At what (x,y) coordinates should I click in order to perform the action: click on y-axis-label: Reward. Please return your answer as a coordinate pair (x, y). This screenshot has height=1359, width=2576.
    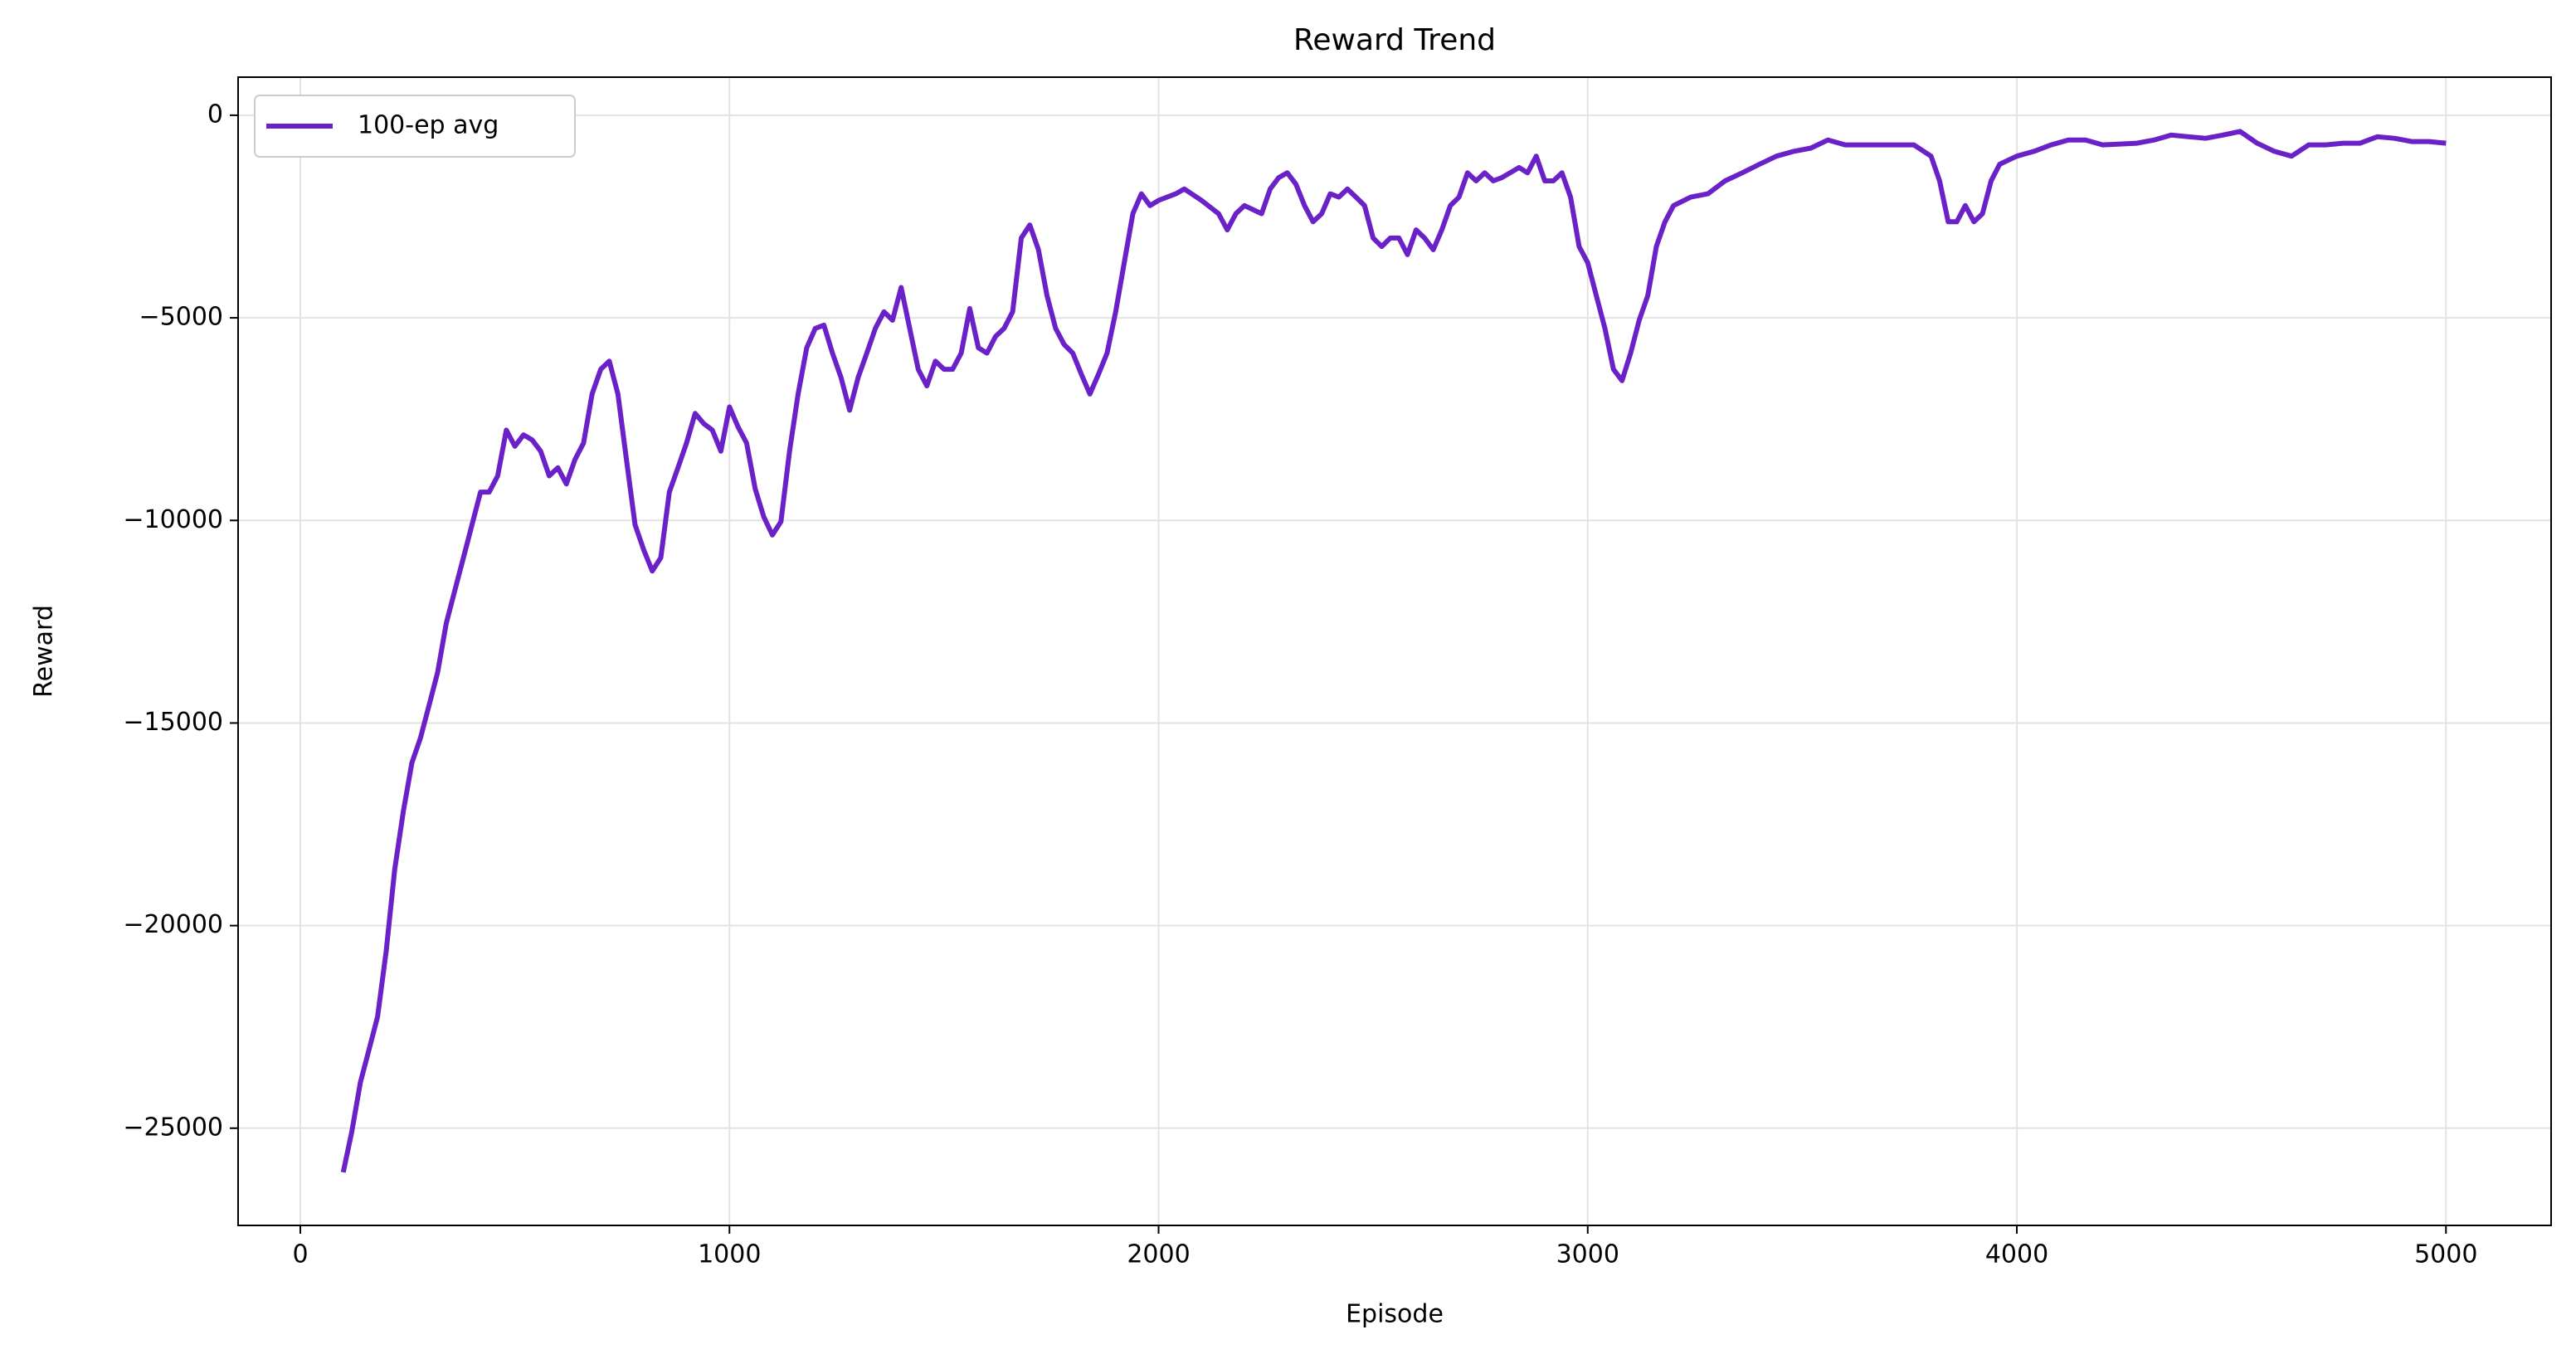
    Looking at the image, I should click on (44, 651).